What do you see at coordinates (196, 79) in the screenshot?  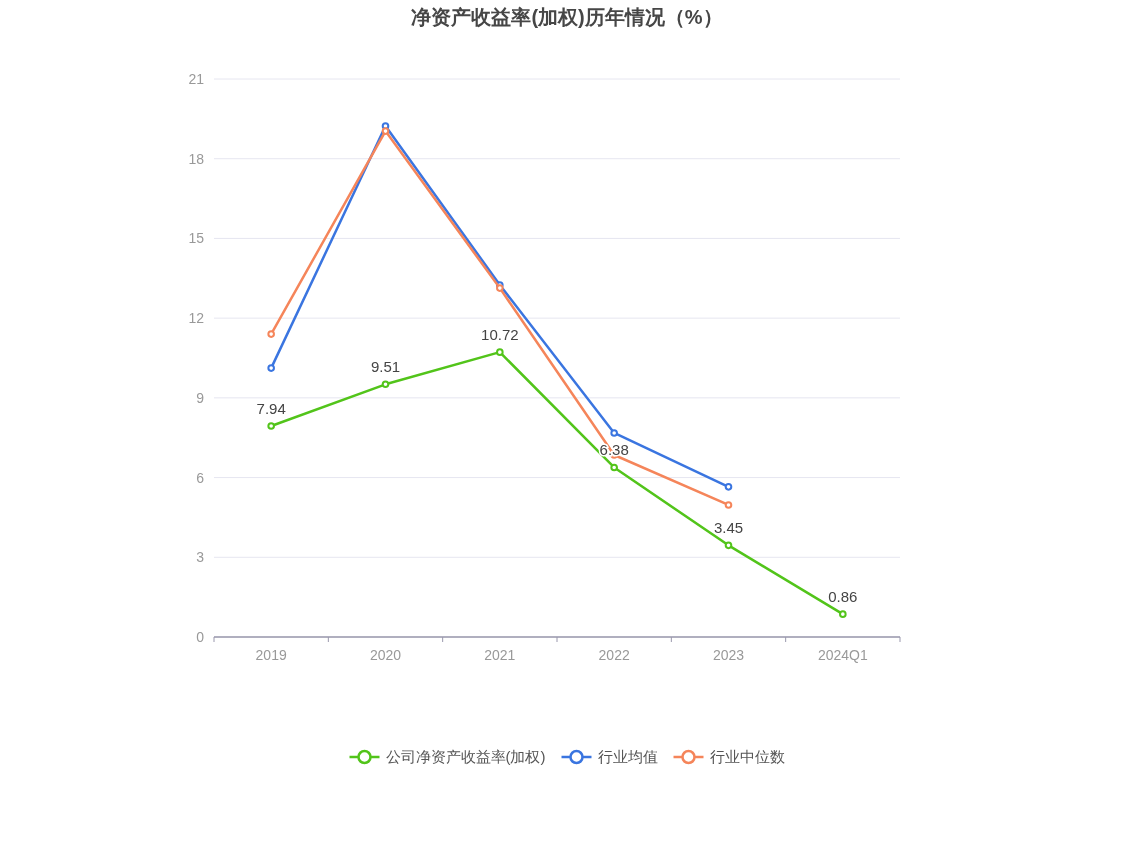 I see `y-tick-label: 21` at bounding box center [196, 79].